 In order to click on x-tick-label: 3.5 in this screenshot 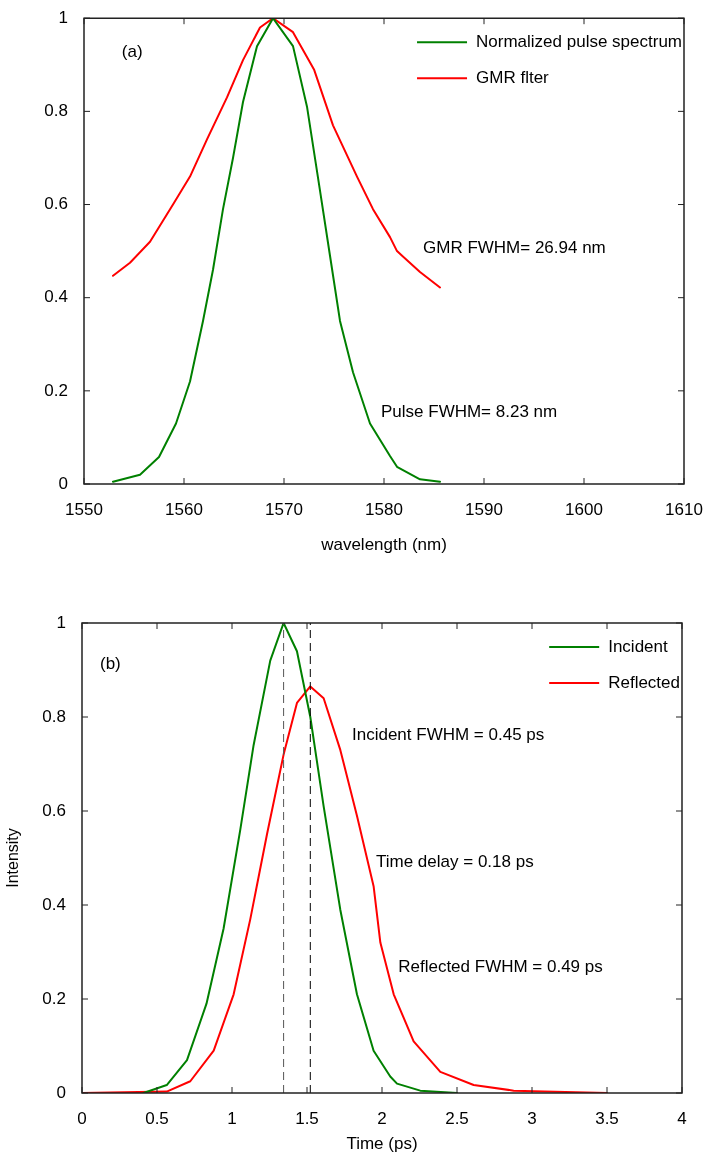, I will do `click(607, 1118)`.